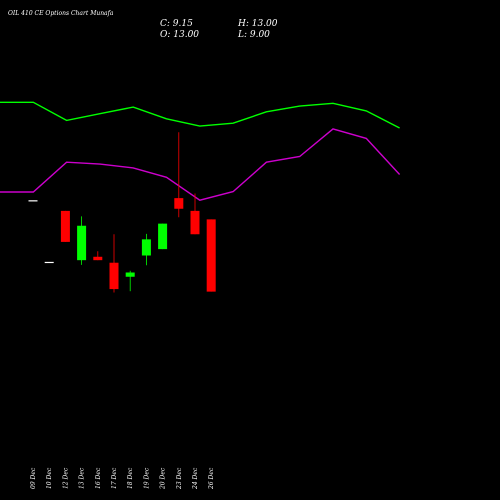 This screenshot has height=500, width=500. I want to click on lower-band-line, so click(200, 164).